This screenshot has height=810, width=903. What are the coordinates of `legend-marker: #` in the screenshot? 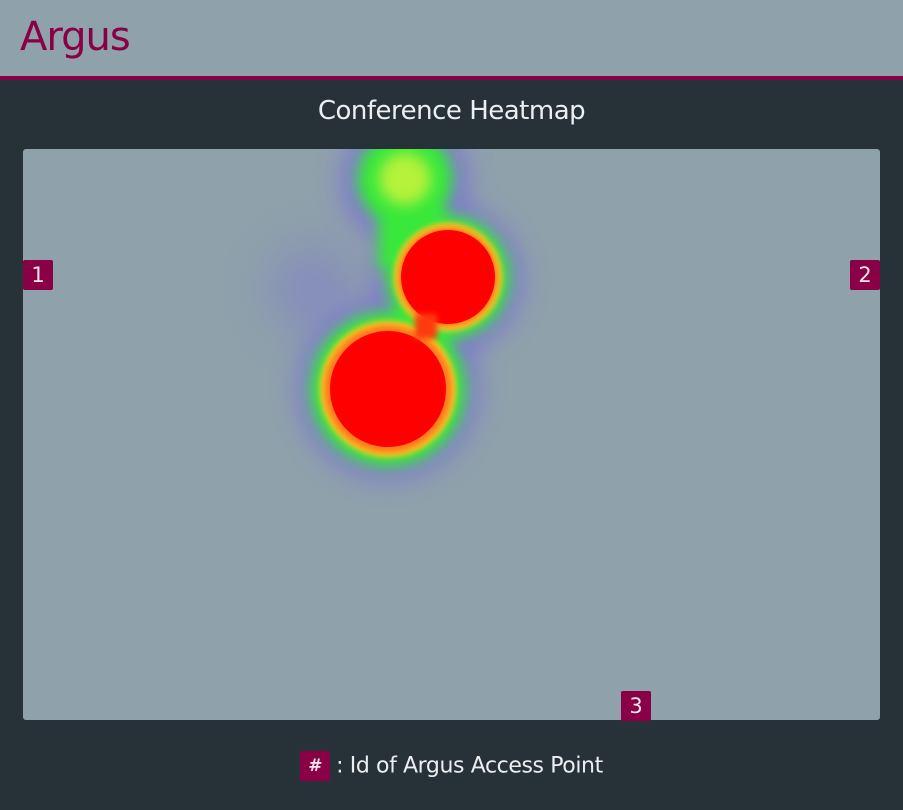 It's located at (315, 766).